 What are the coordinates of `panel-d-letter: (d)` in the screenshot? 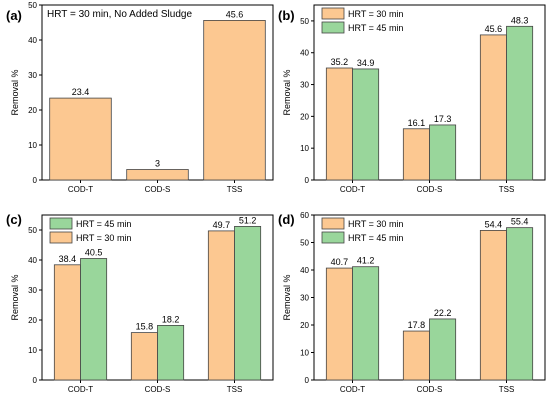 It's located at (286, 219).